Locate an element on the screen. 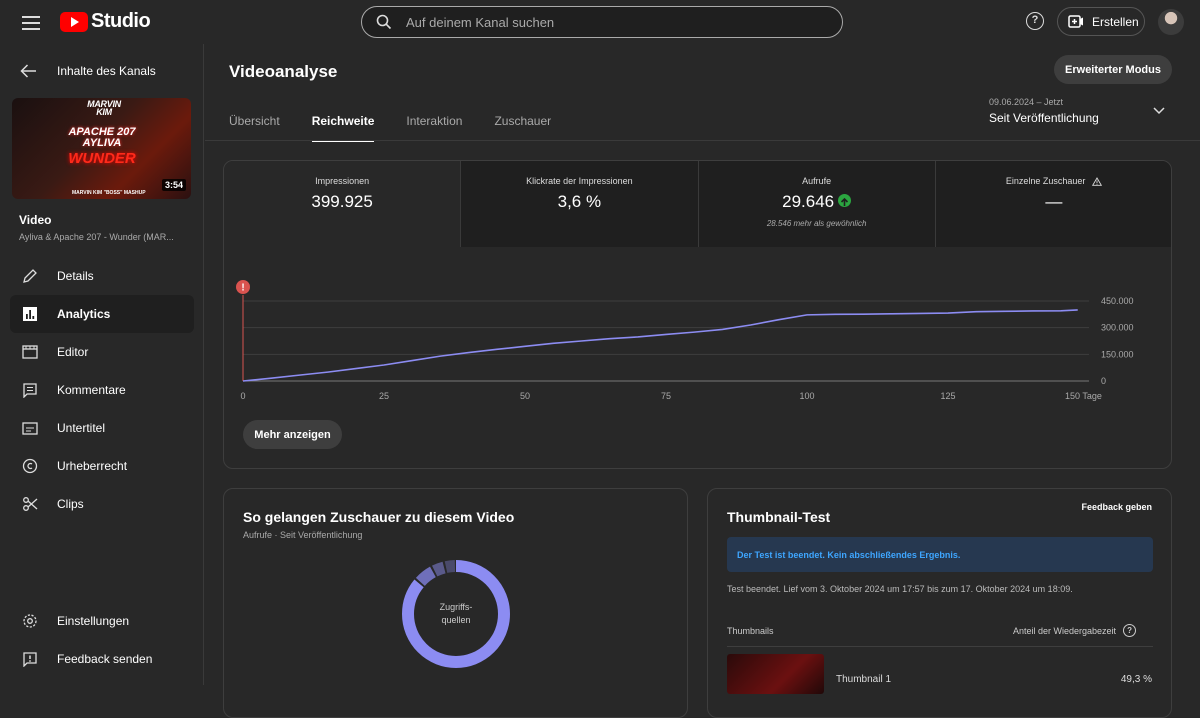 This screenshot has width=1200, height=718. page-title: Videoanalyse is located at coordinates (283, 71).